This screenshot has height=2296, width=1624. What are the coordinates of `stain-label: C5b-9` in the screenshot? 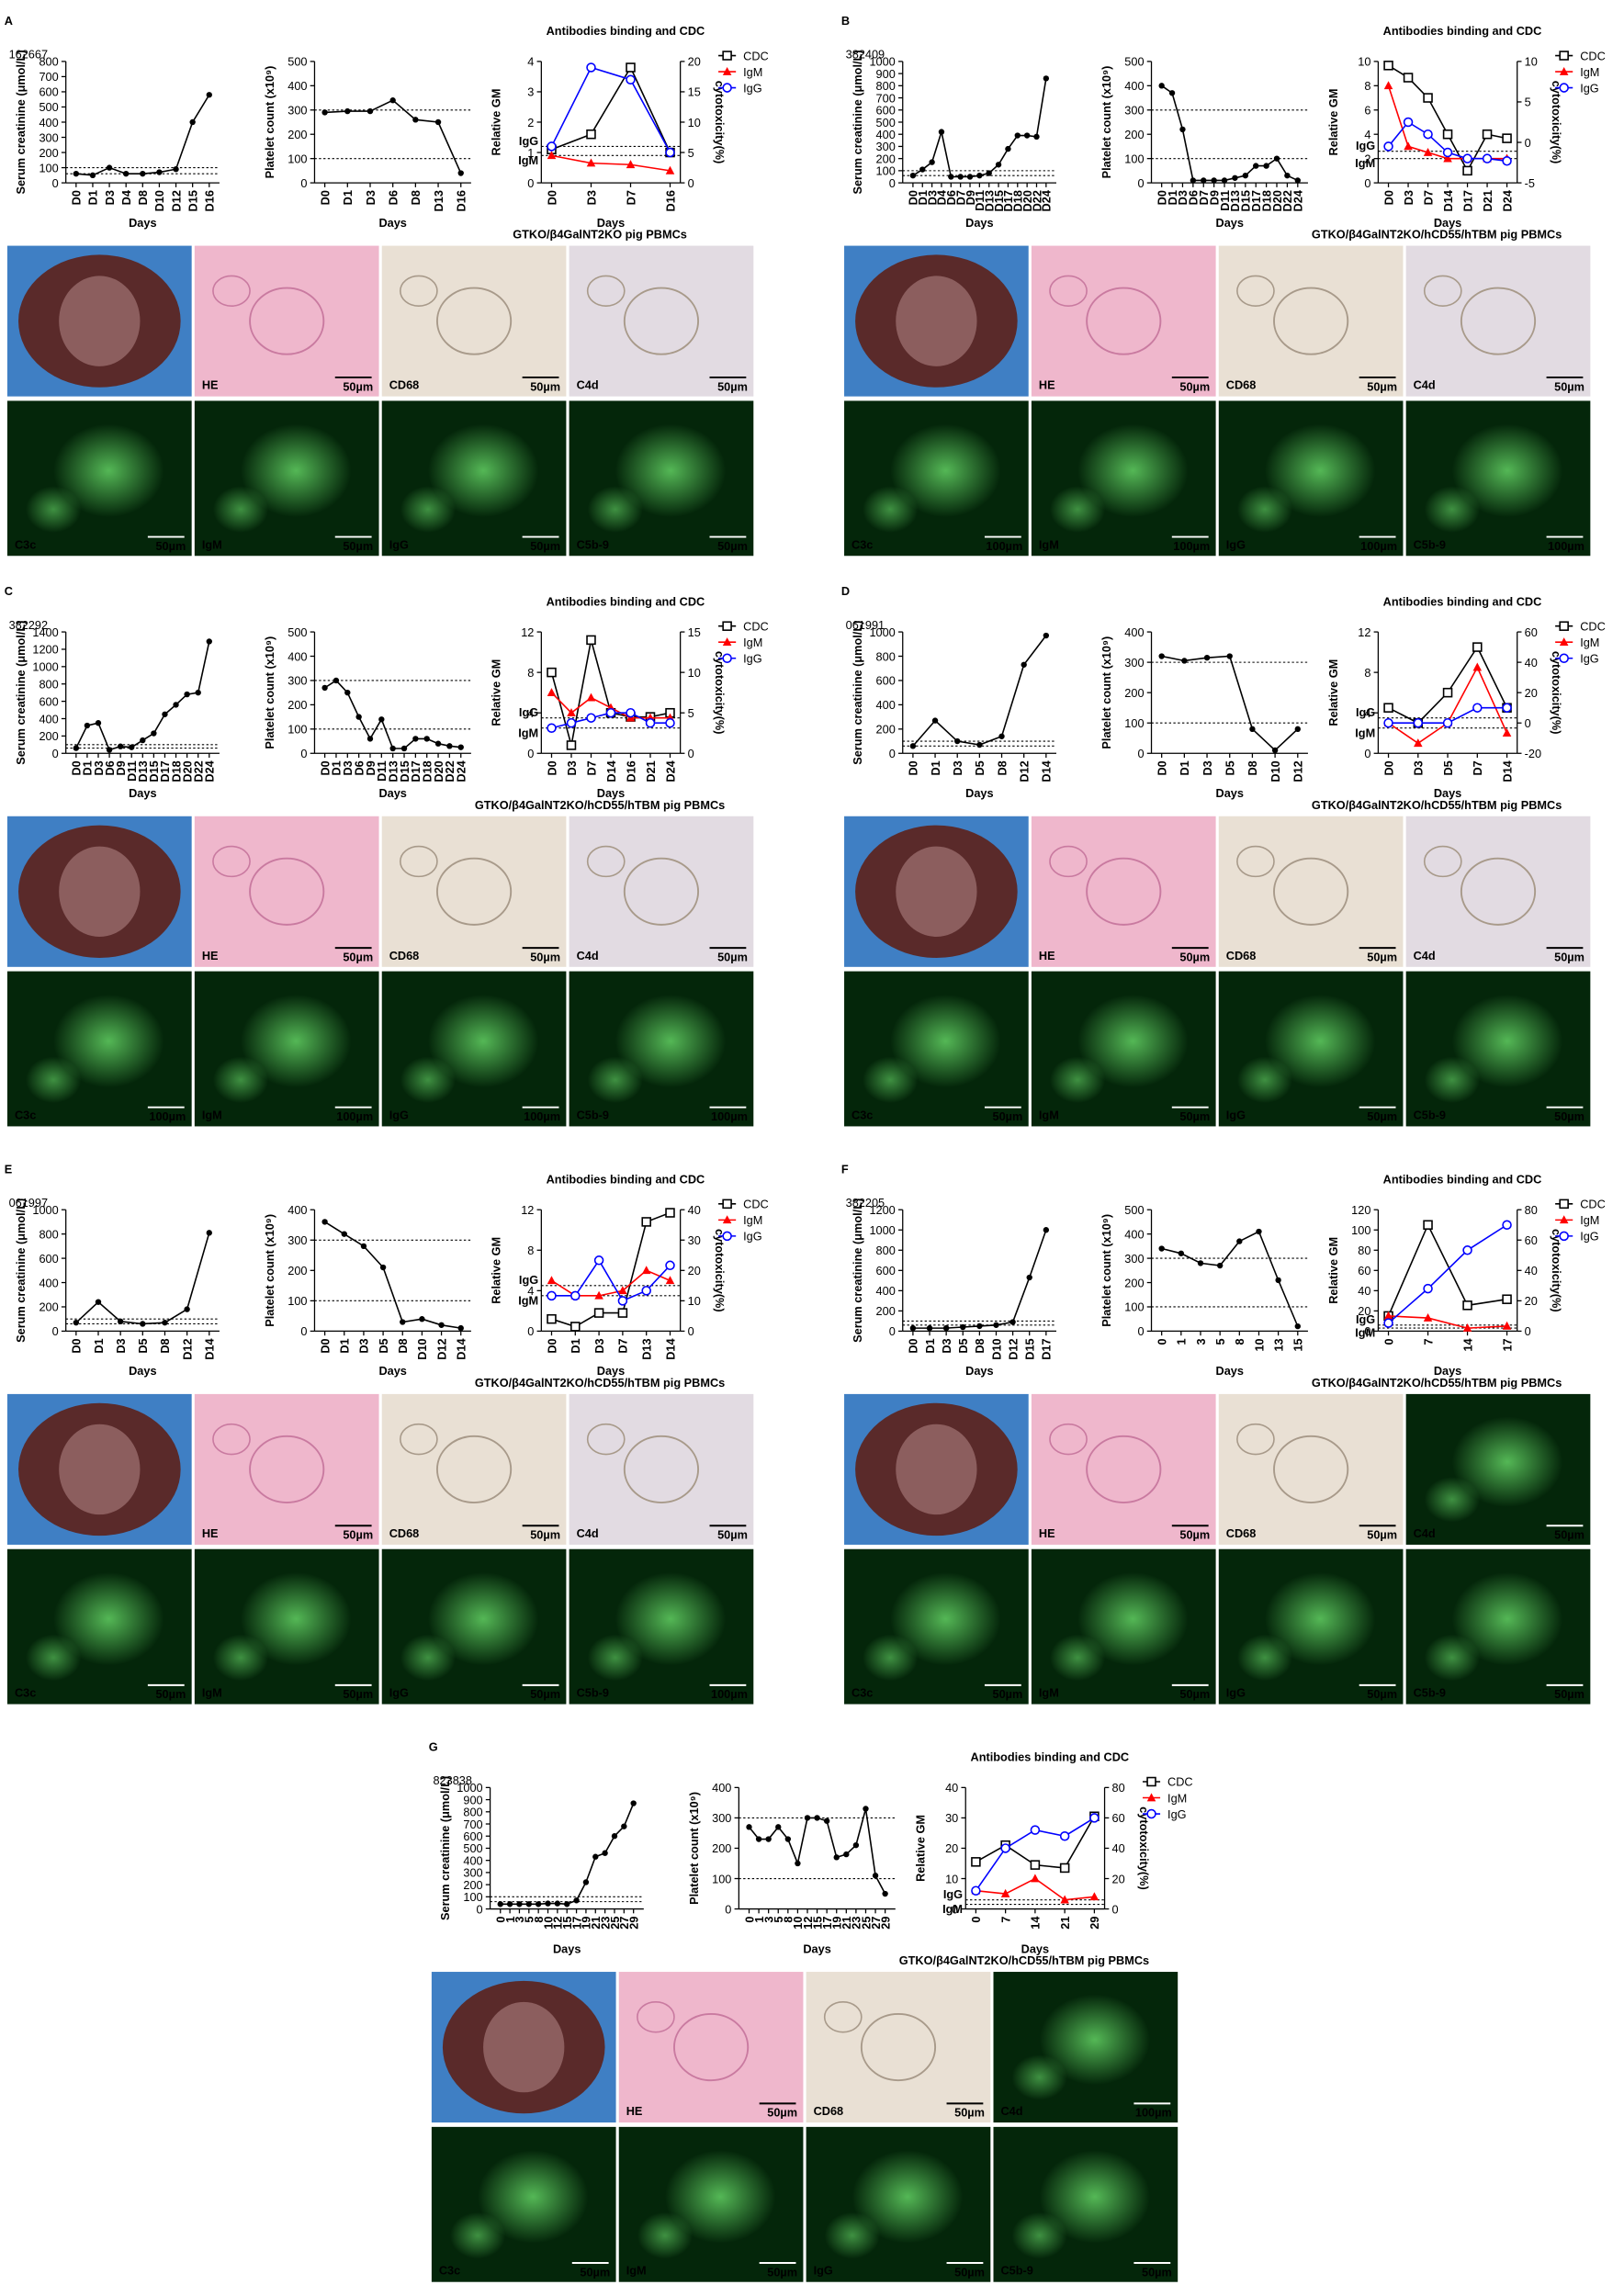 It's located at (593, 544).